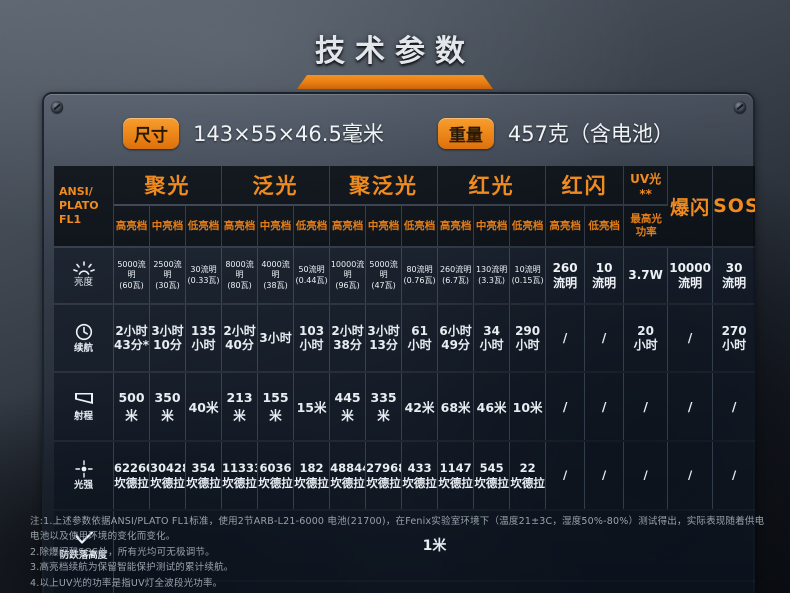 The image size is (790, 593). I want to click on dimensions-value: 143×55×46.5毫米, so click(288, 134).